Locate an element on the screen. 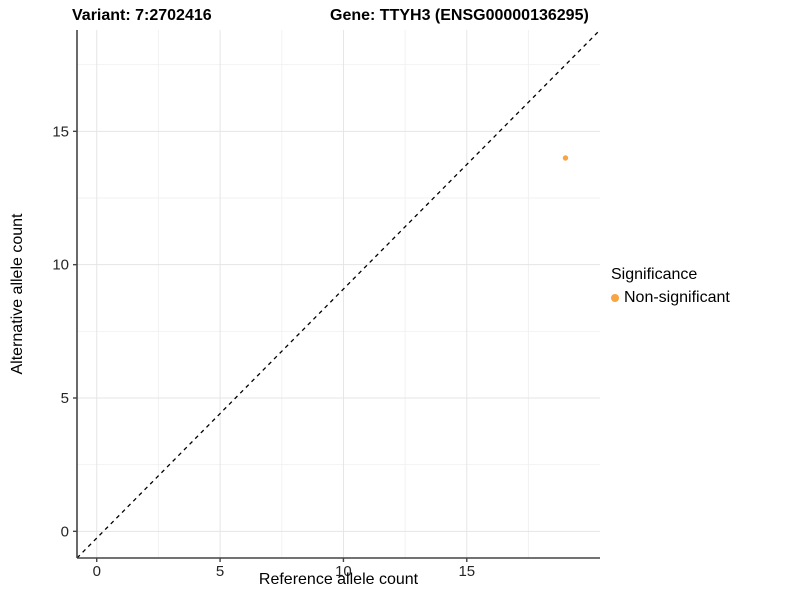  legend-item-non-significant: Non-significant is located at coordinates (670, 298).